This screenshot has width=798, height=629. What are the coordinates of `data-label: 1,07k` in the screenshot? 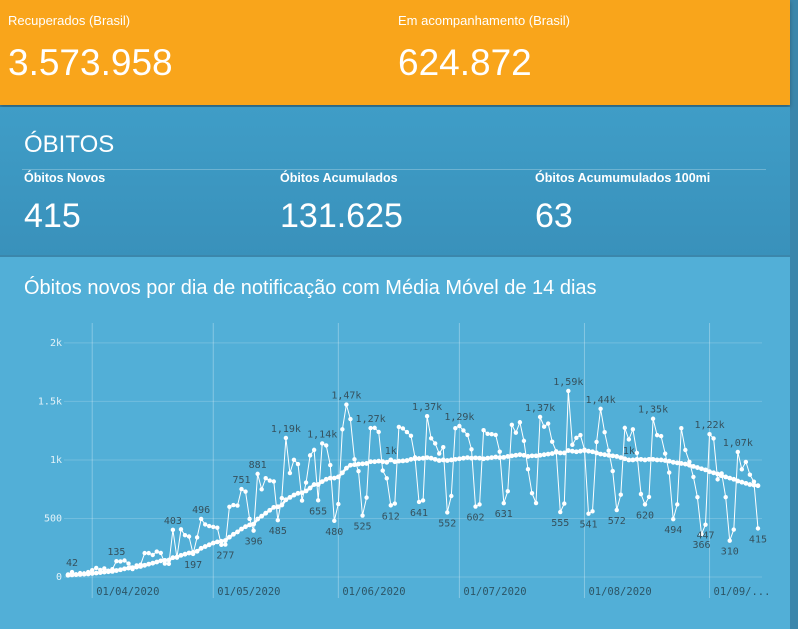 It's located at (738, 443).